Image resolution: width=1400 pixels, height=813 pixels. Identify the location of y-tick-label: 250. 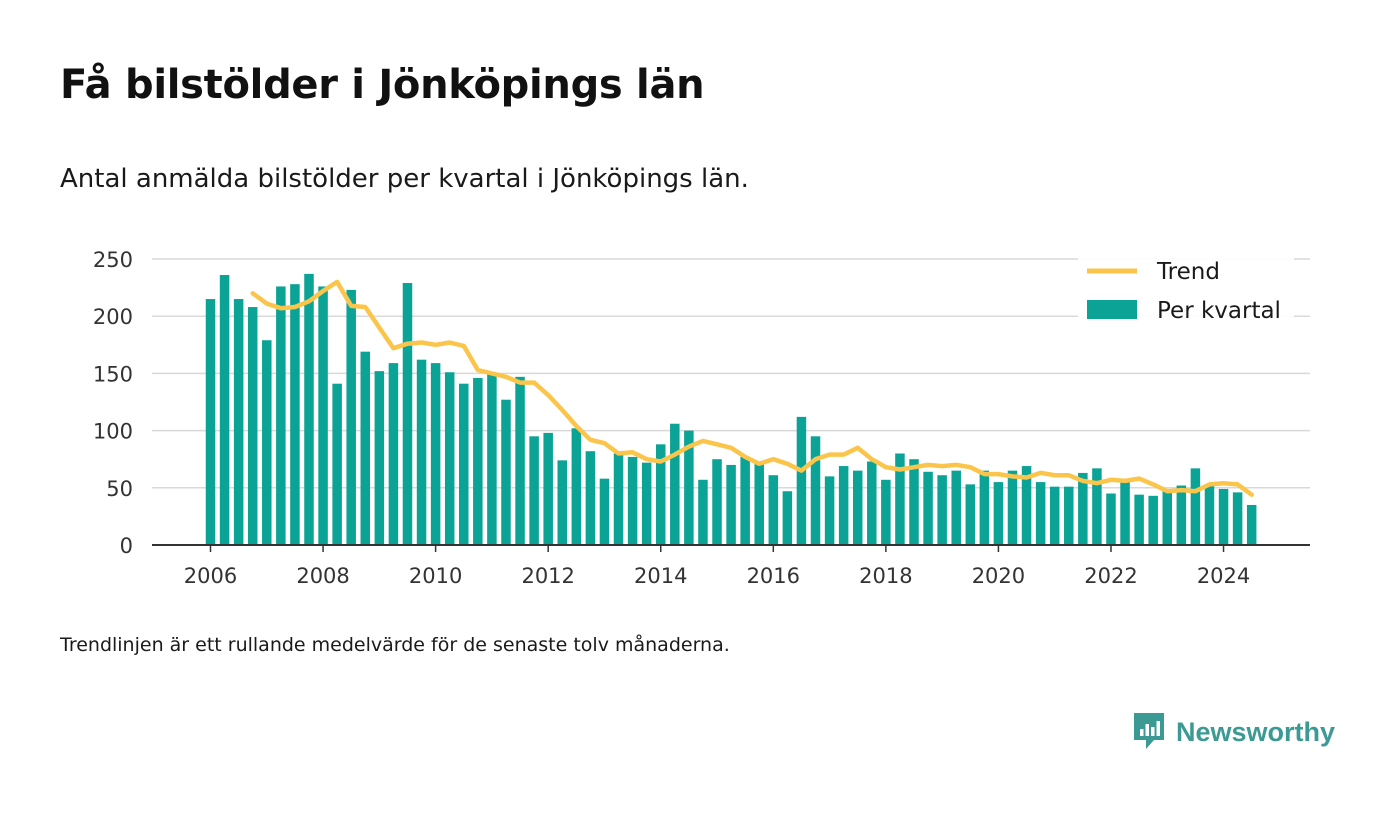
(113, 260).